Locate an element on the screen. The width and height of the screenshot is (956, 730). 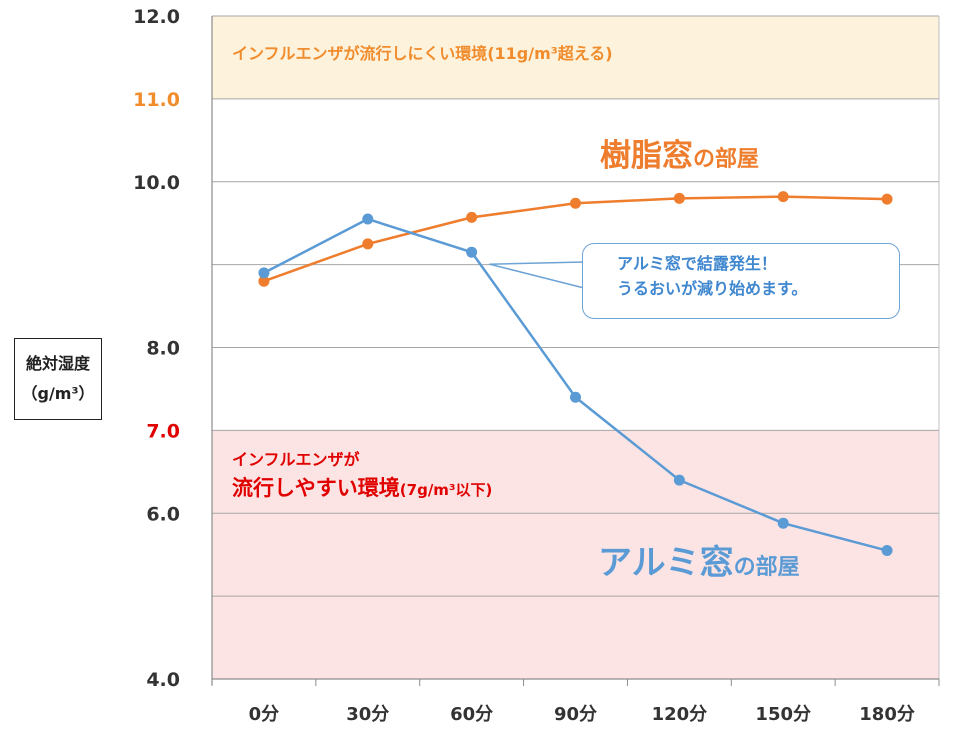
y-tick-label: 12.0 is located at coordinates (156, 17).